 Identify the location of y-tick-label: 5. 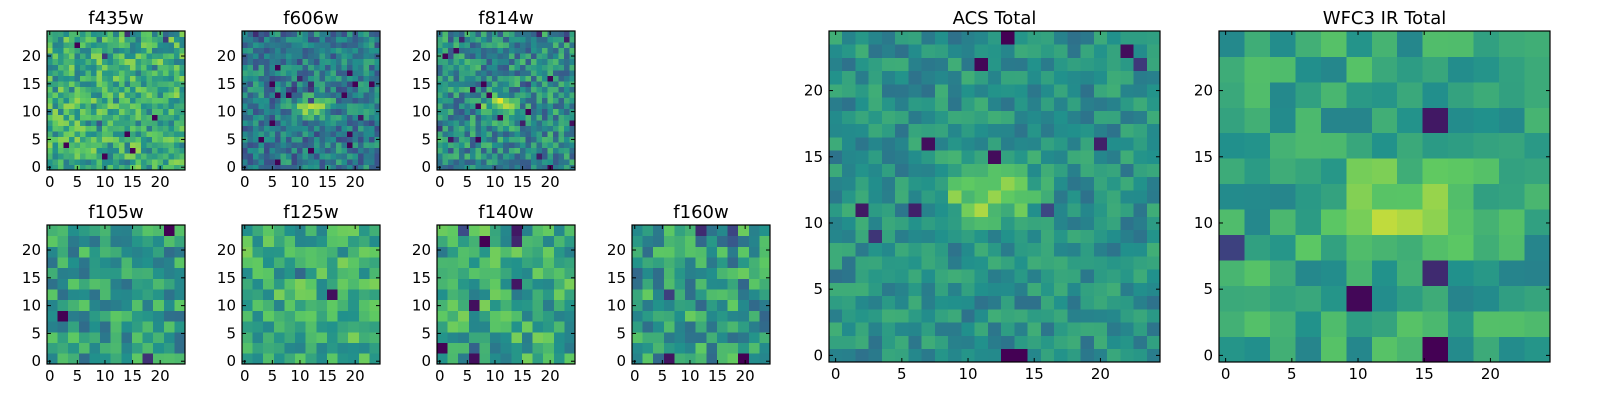
(426, 333).